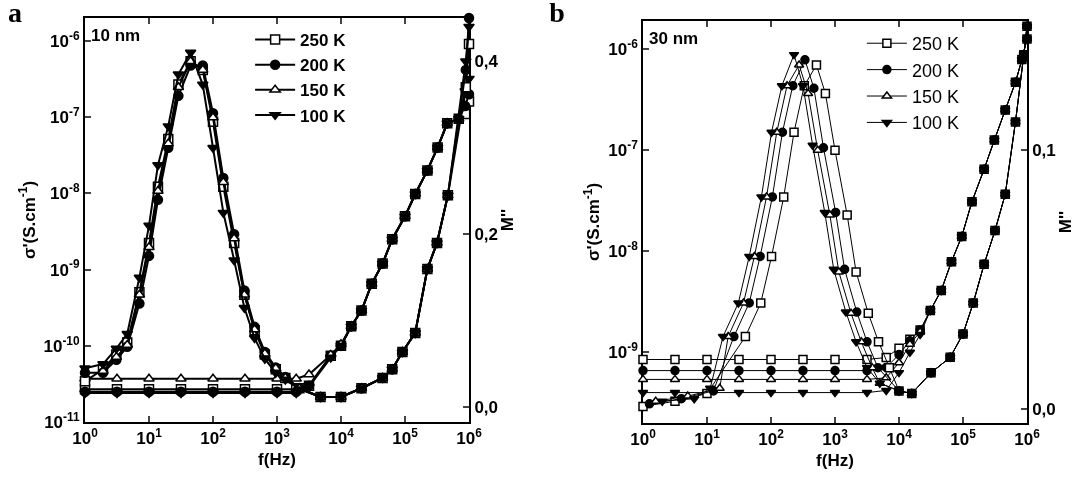 The image size is (1083, 493). What do you see at coordinates (486, 235) in the screenshot?
I see `y2-tick-label: 0,2` at bounding box center [486, 235].